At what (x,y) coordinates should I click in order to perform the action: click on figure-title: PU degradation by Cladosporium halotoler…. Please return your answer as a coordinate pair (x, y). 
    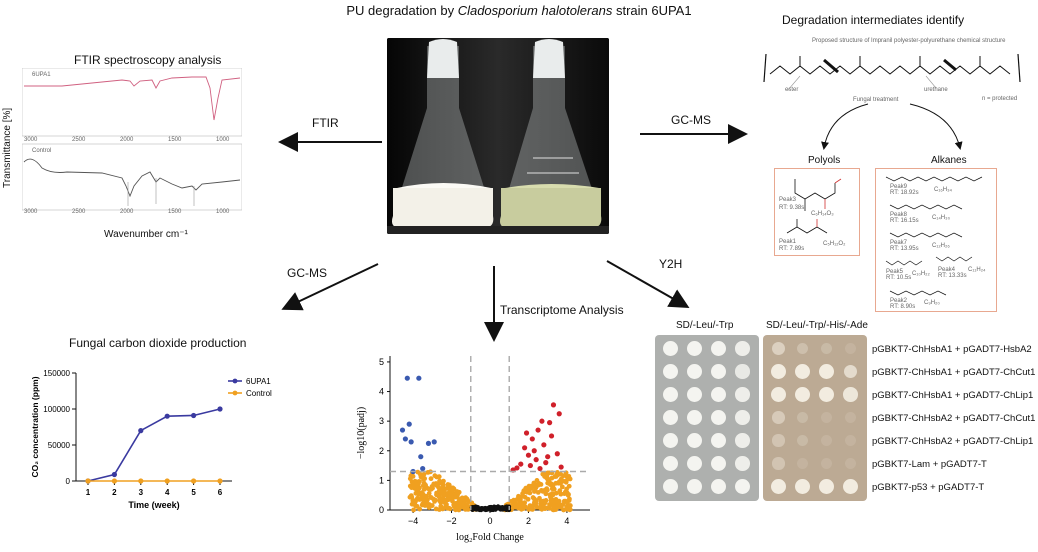
    Looking at the image, I should click on (519, 10).